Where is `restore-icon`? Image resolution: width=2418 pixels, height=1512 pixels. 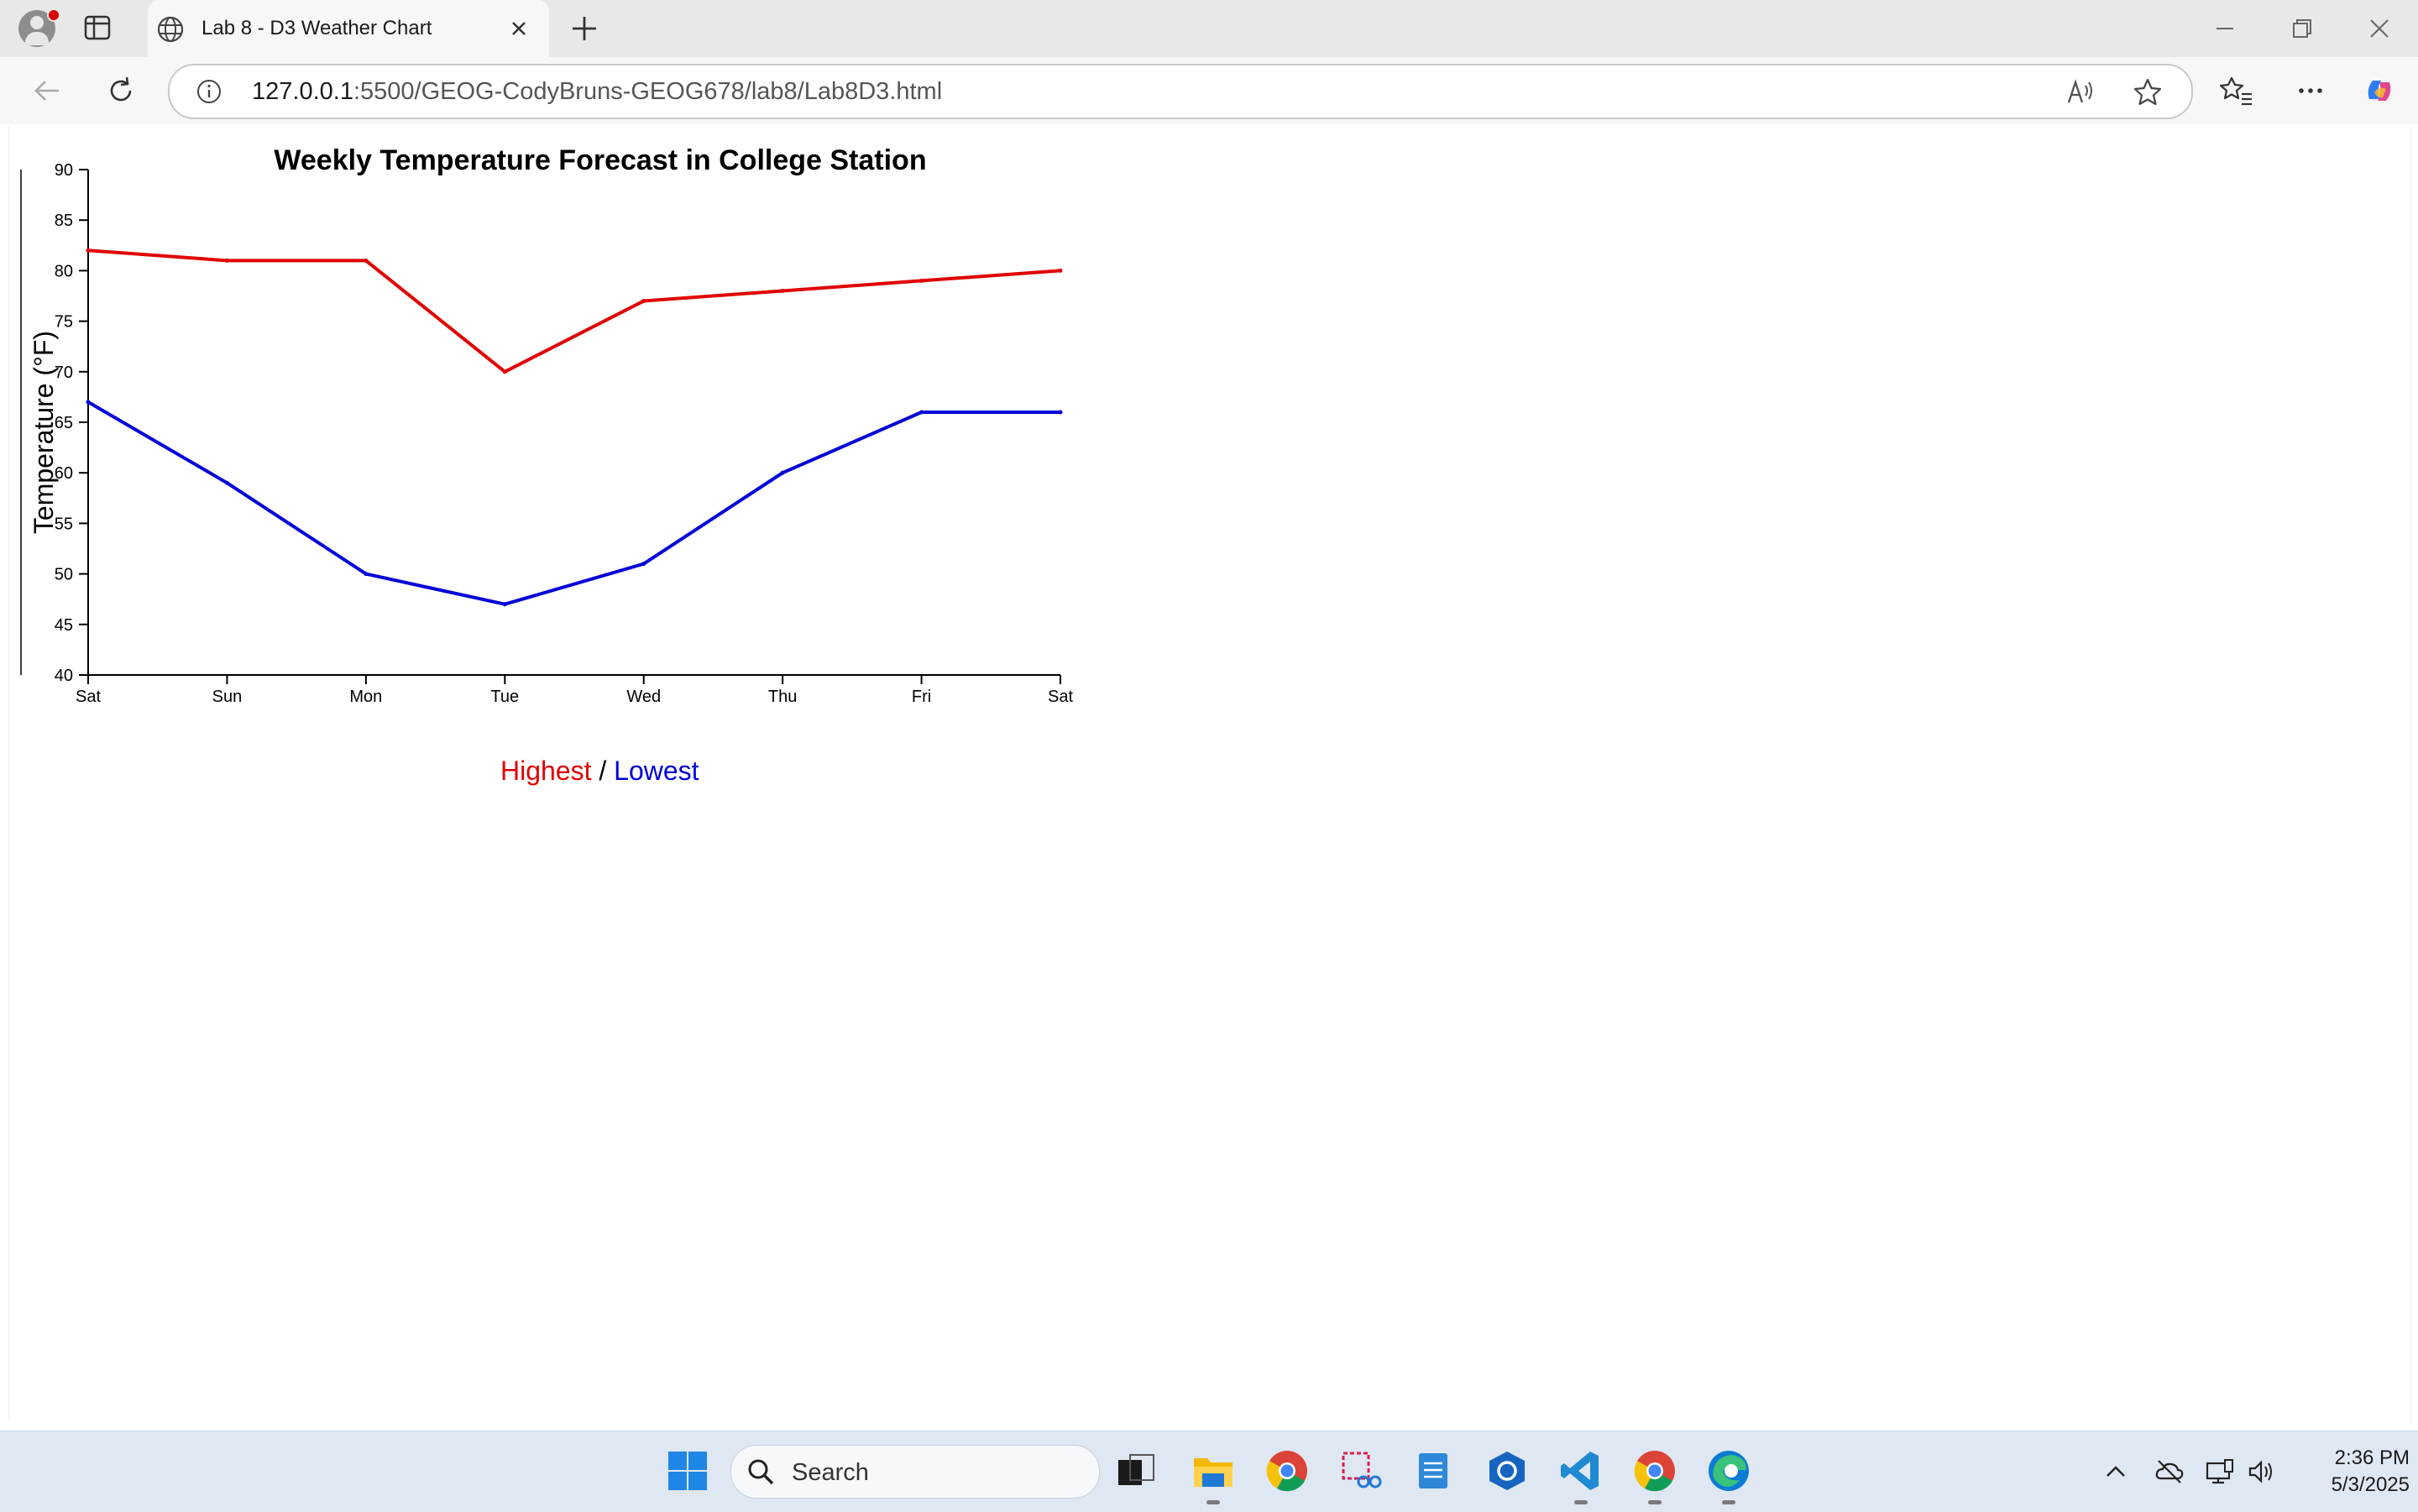 restore-icon is located at coordinates (2302, 28).